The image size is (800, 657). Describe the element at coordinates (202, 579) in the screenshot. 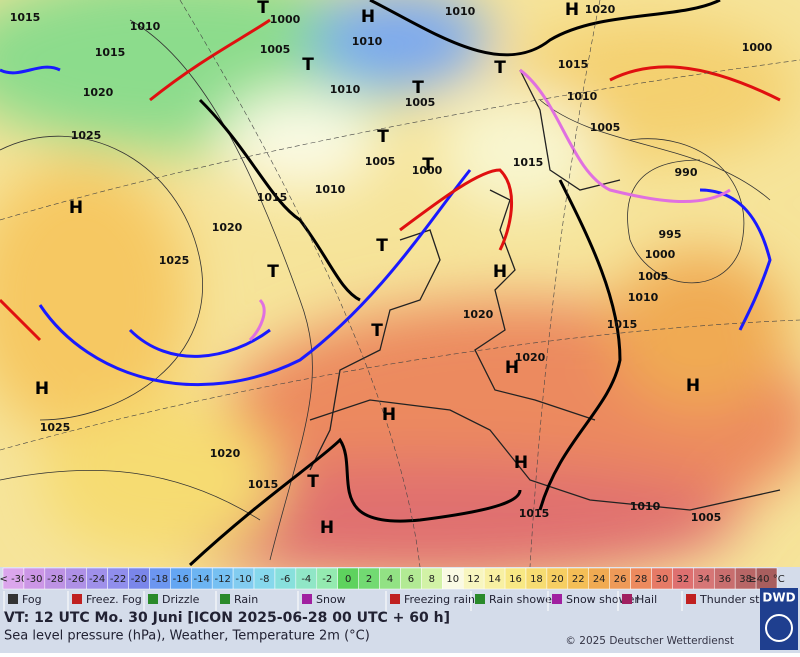

I see `scale-label: -14` at that location.